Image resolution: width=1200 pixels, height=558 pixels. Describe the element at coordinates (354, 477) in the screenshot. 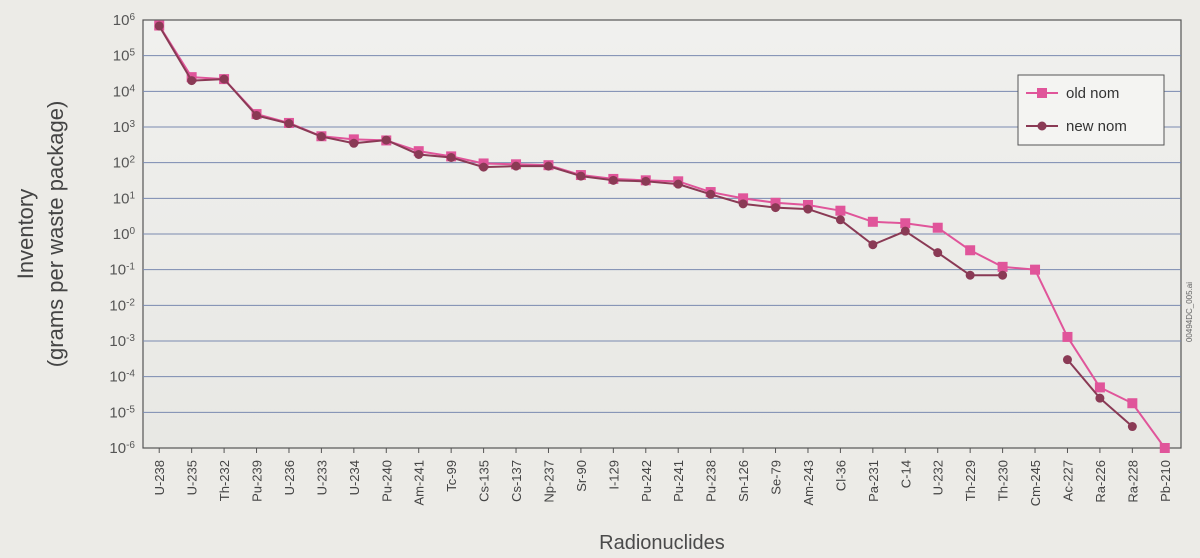

I see `x-tick-label: U-234` at that location.